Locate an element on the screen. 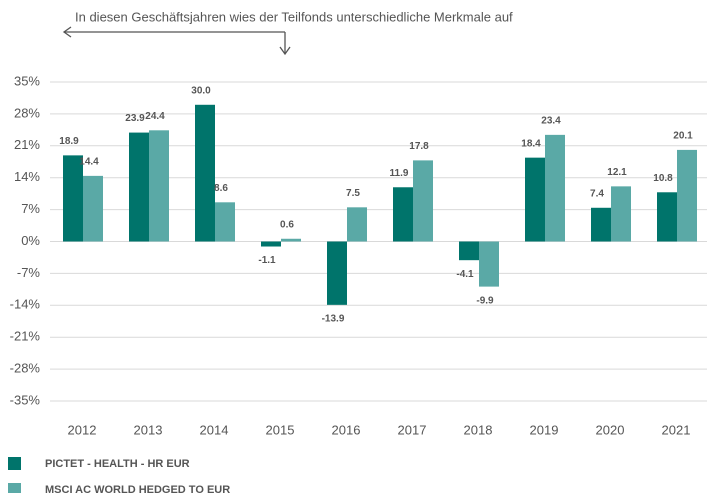 Image resolution: width=707 pixels, height=493 pixels. value-label: 7.4 is located at coordinates (597, 193).